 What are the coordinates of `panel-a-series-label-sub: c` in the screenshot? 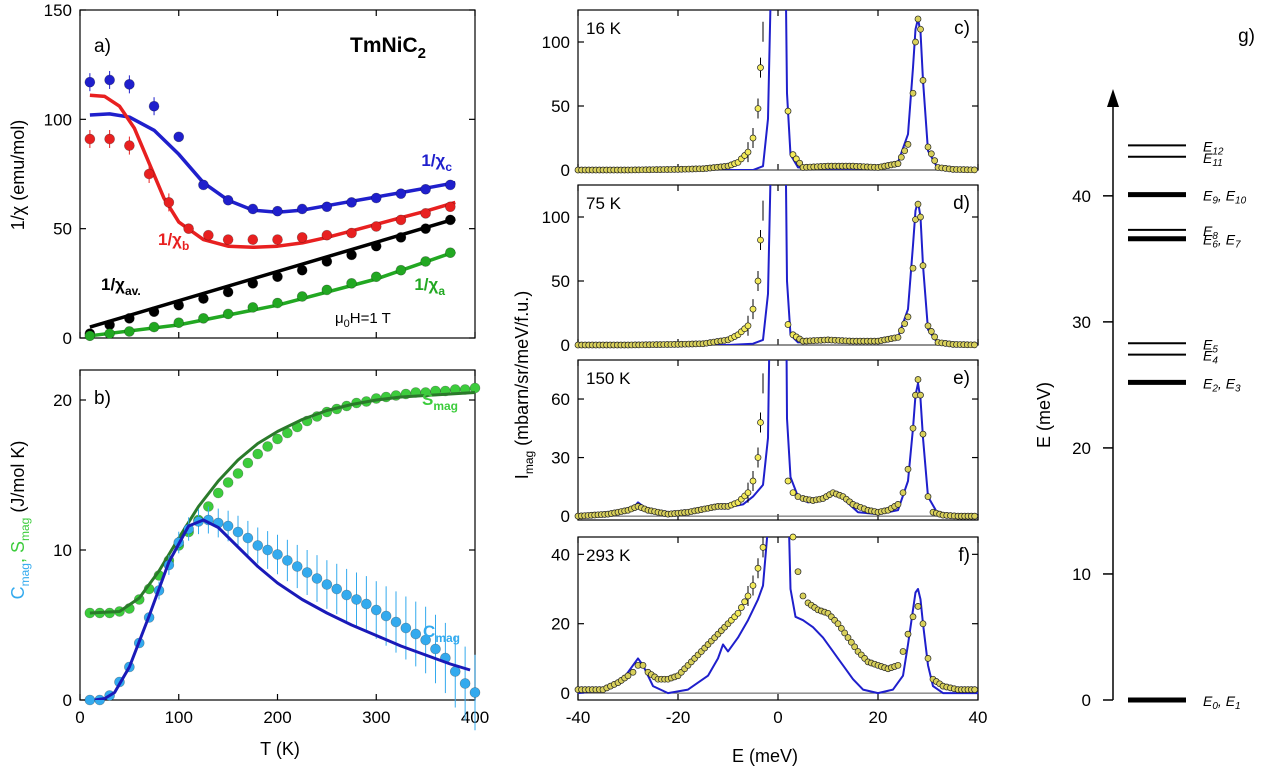 It's located at (448, 167).